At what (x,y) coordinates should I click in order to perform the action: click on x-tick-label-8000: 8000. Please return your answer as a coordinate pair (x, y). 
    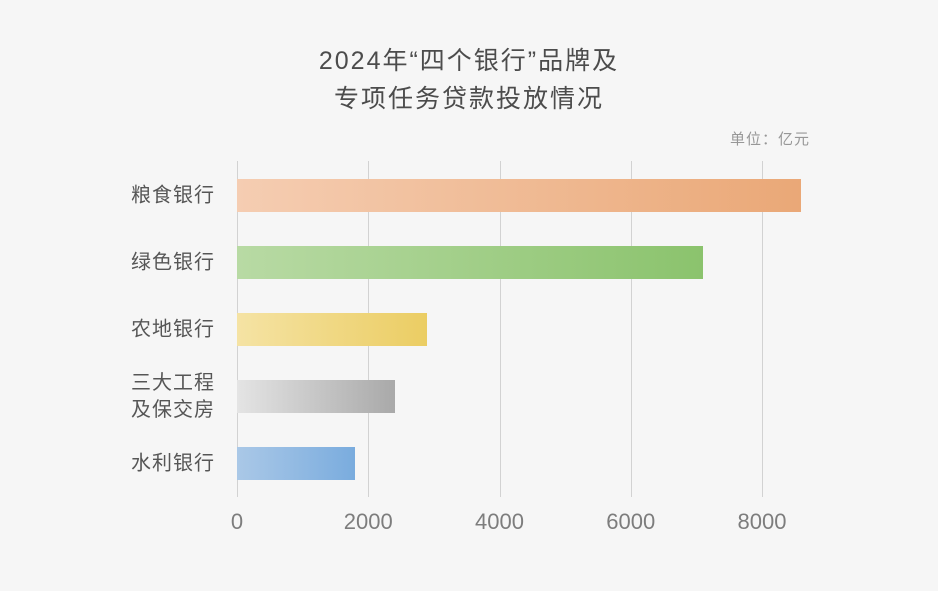
    Looking at the image, I should click on (762, 521).